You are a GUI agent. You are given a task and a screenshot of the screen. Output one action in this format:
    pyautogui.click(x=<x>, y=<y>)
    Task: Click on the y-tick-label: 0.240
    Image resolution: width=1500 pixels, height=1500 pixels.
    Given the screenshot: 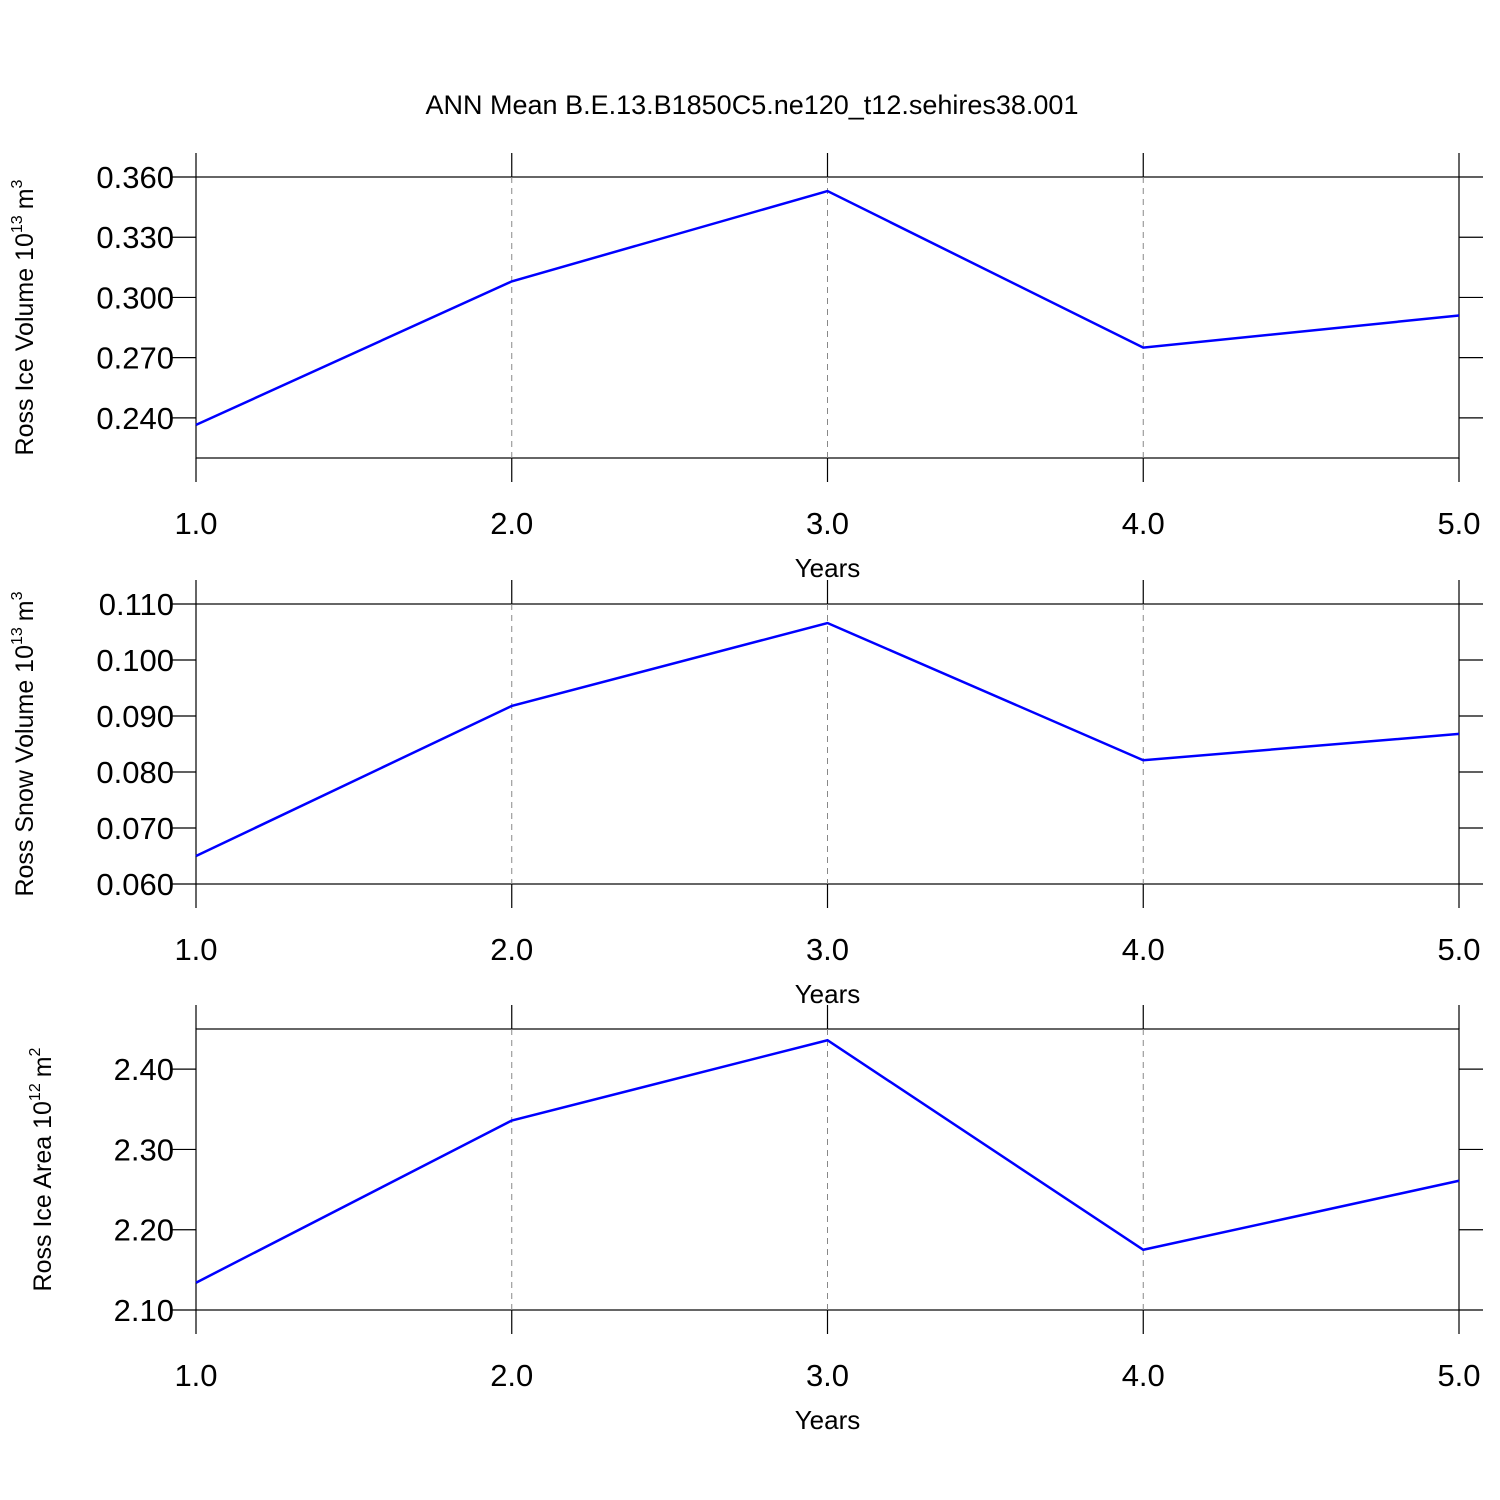 What is the action you would take?
    pyautogui.click(x=135, y=418)
    